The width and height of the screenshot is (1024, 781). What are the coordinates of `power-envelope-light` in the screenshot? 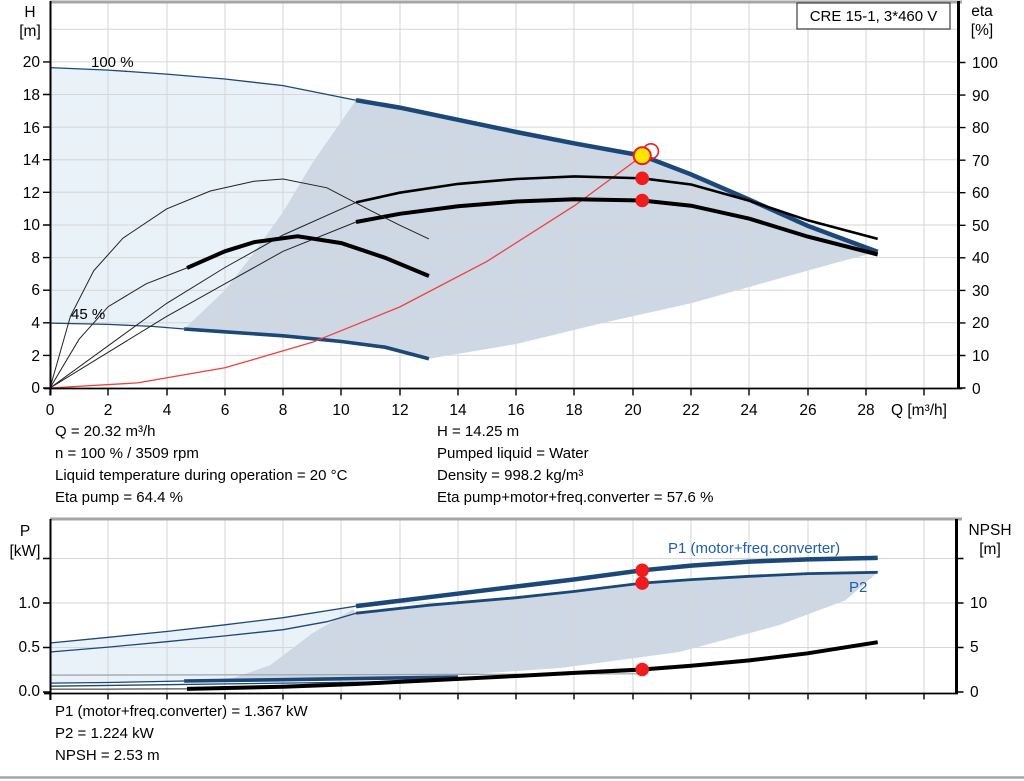 It's located at (203, 645).